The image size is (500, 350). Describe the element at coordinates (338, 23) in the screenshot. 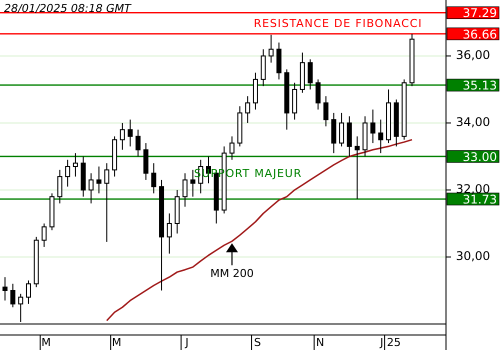

I see `annotation: RESISTANCE DE FIBONACCI` at that location.